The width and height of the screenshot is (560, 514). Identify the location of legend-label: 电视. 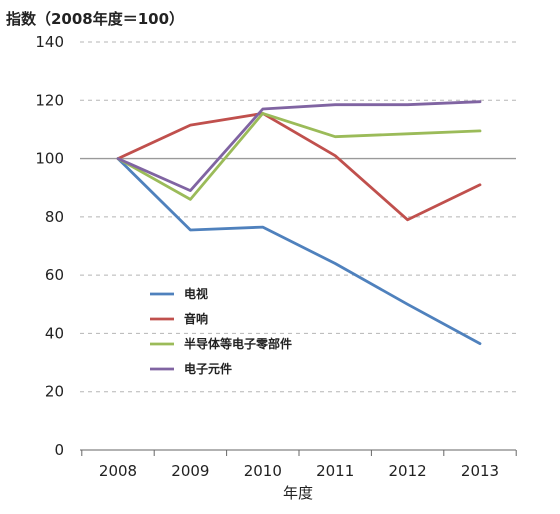
(196, 293).